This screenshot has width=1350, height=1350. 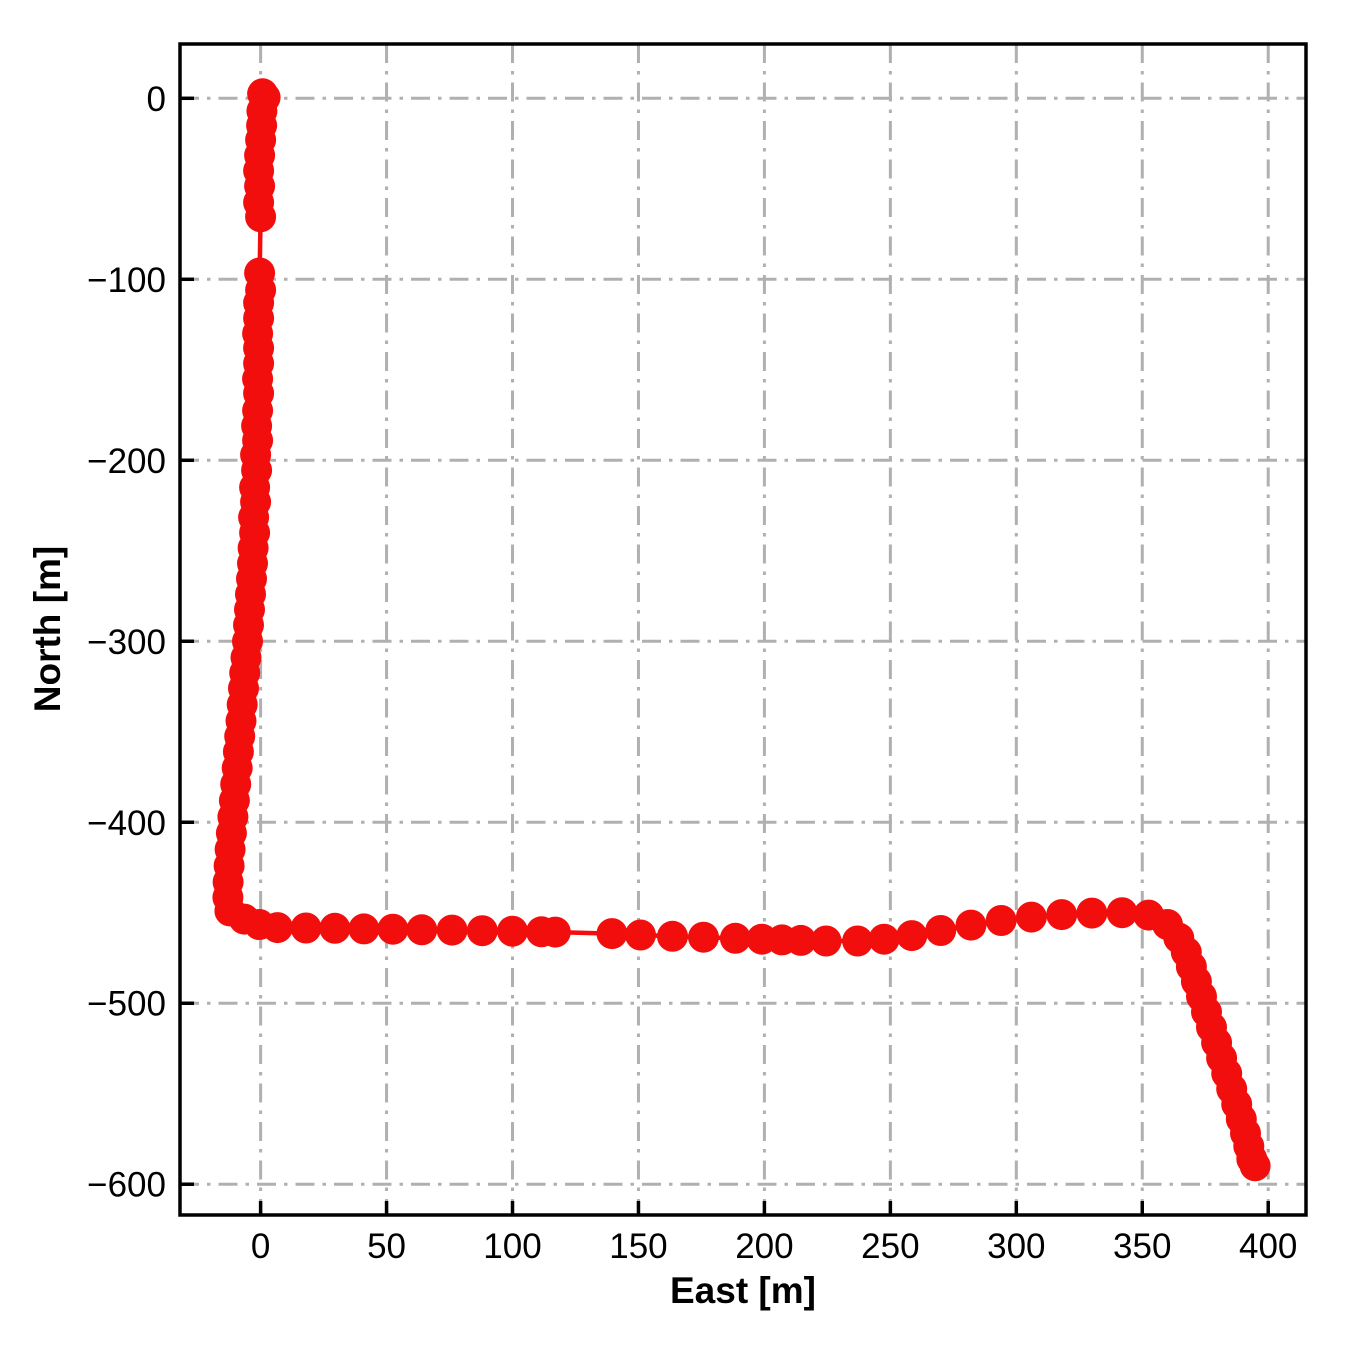 What do you see at coordinates (1016, 1246) in the screenshot?
I see `x-tick-label: 300` at bounding box center [1016, 1246].